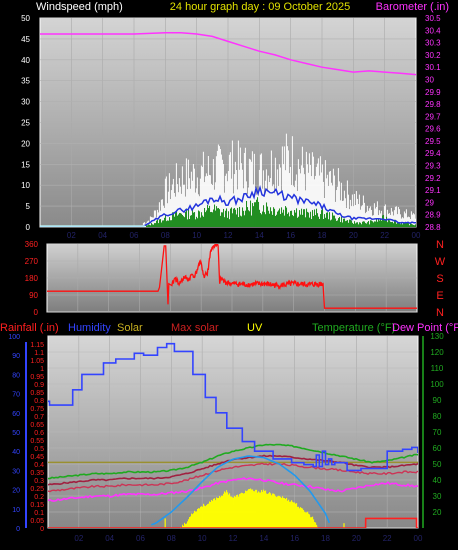 The height and width of the screenshot is (550, 458). I want to click on temp-tick-label: 20, so click(437, 512).